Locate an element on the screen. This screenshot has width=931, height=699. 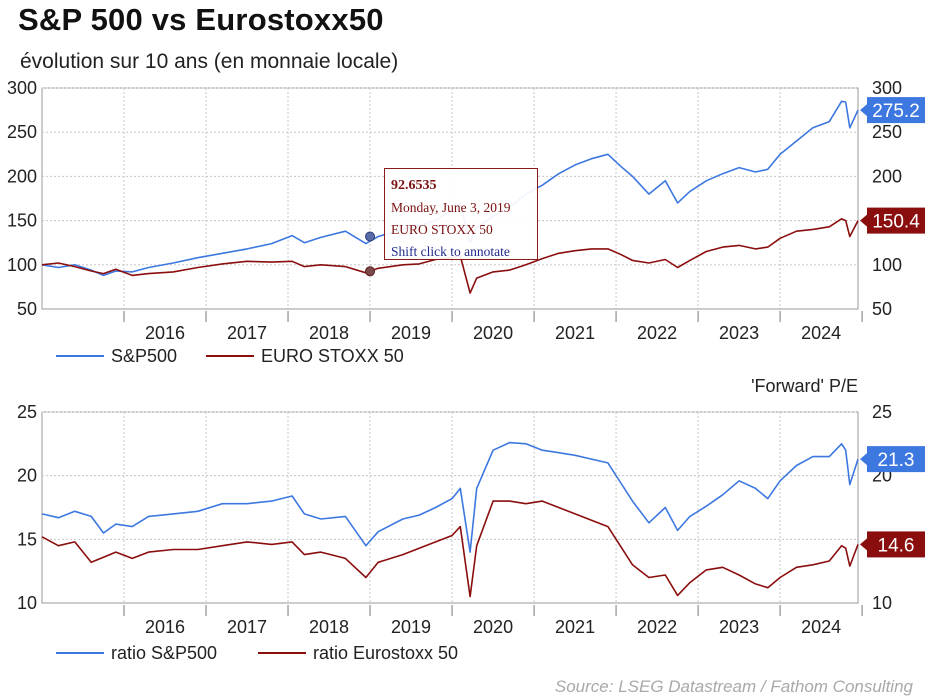
y-tick-label-right: 250 is located at coordinates (887, 132).